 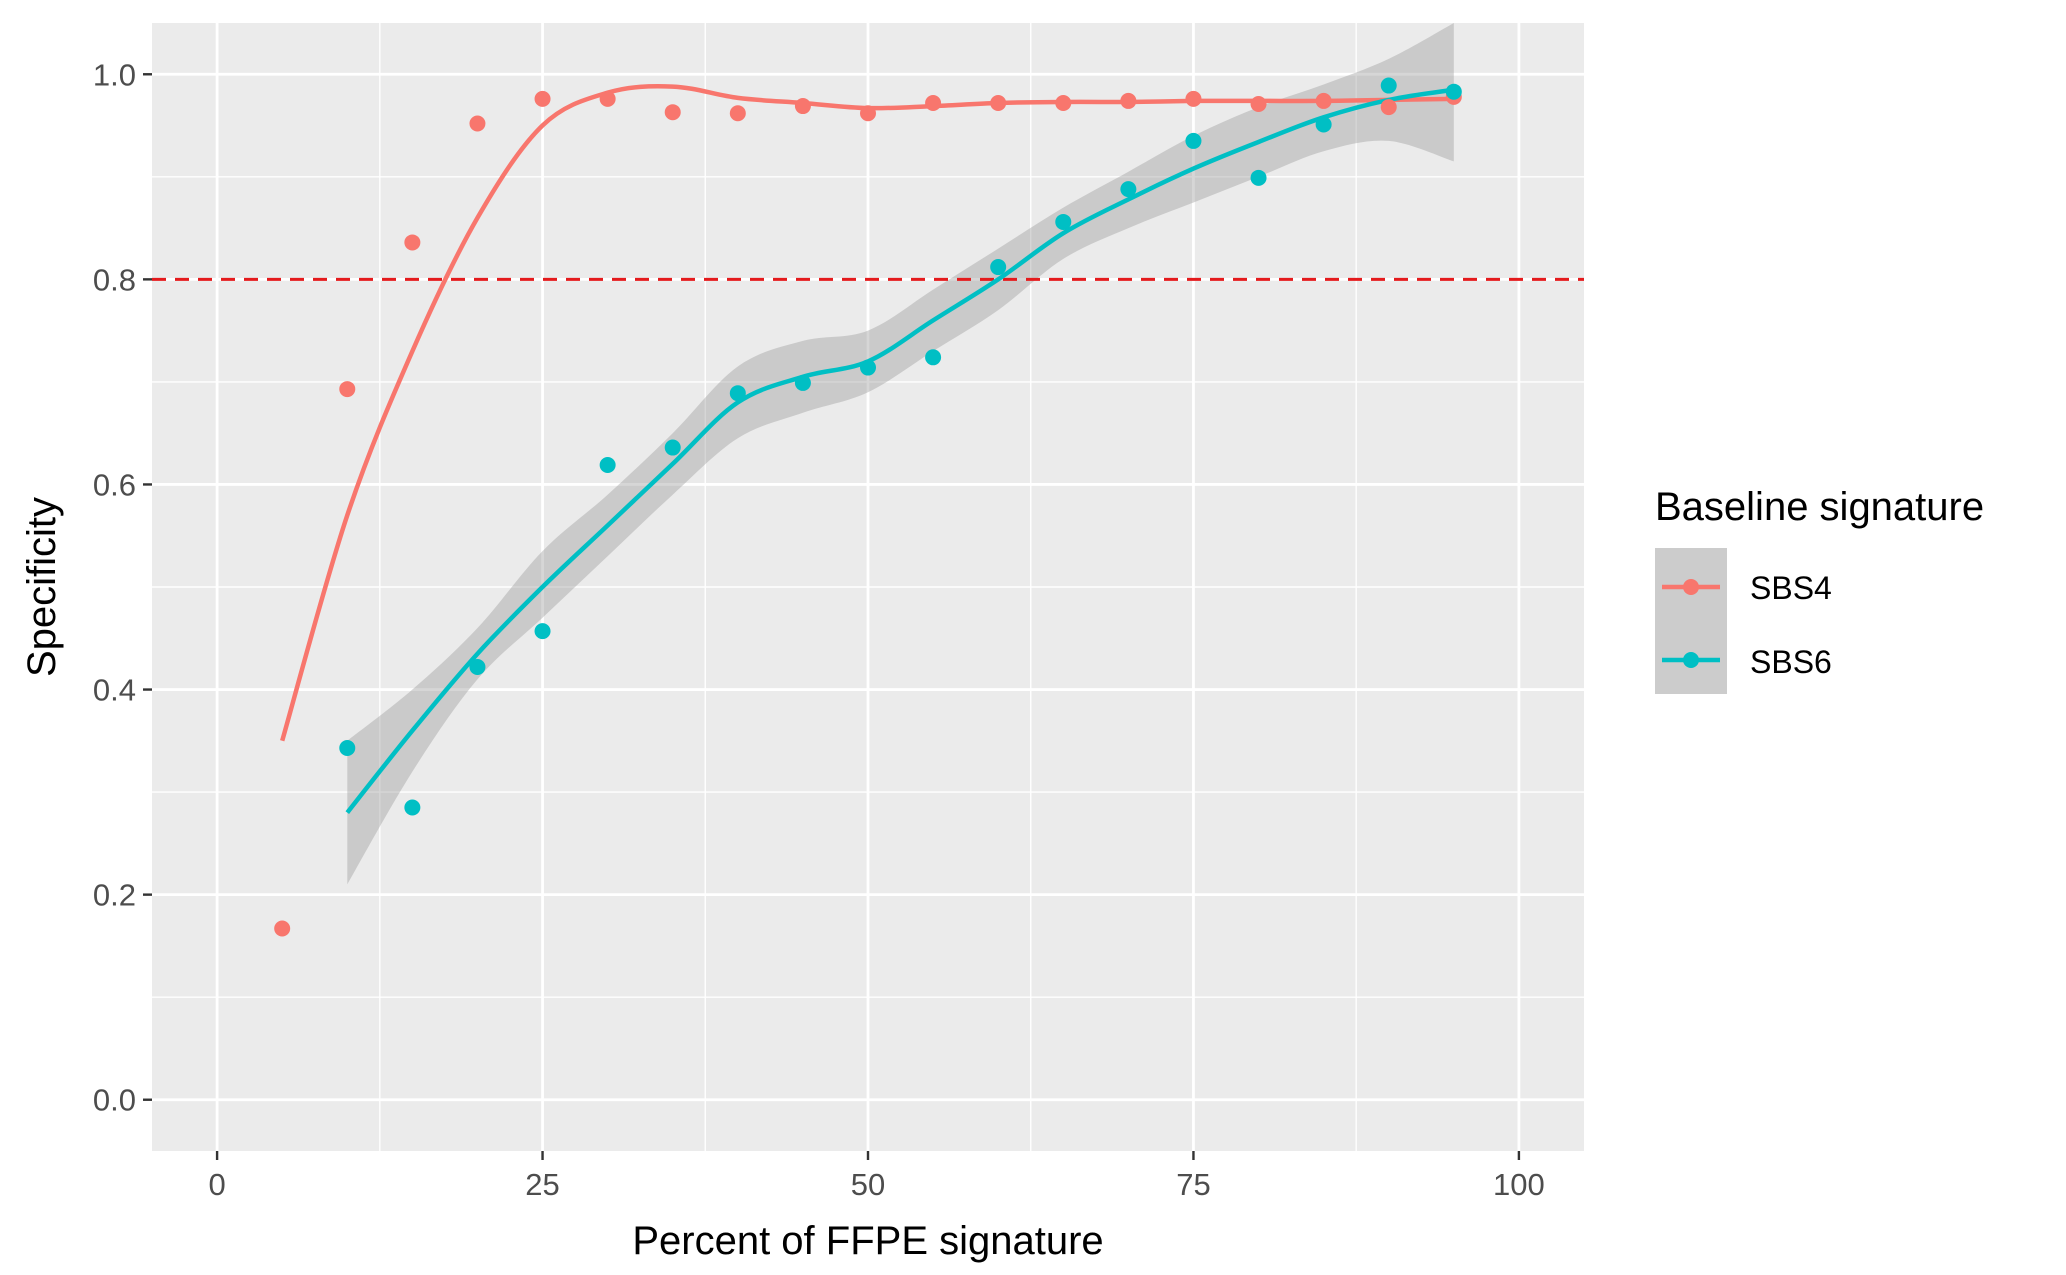 I want to click on x-tick-label: 25, so click(x=542, y=1184).